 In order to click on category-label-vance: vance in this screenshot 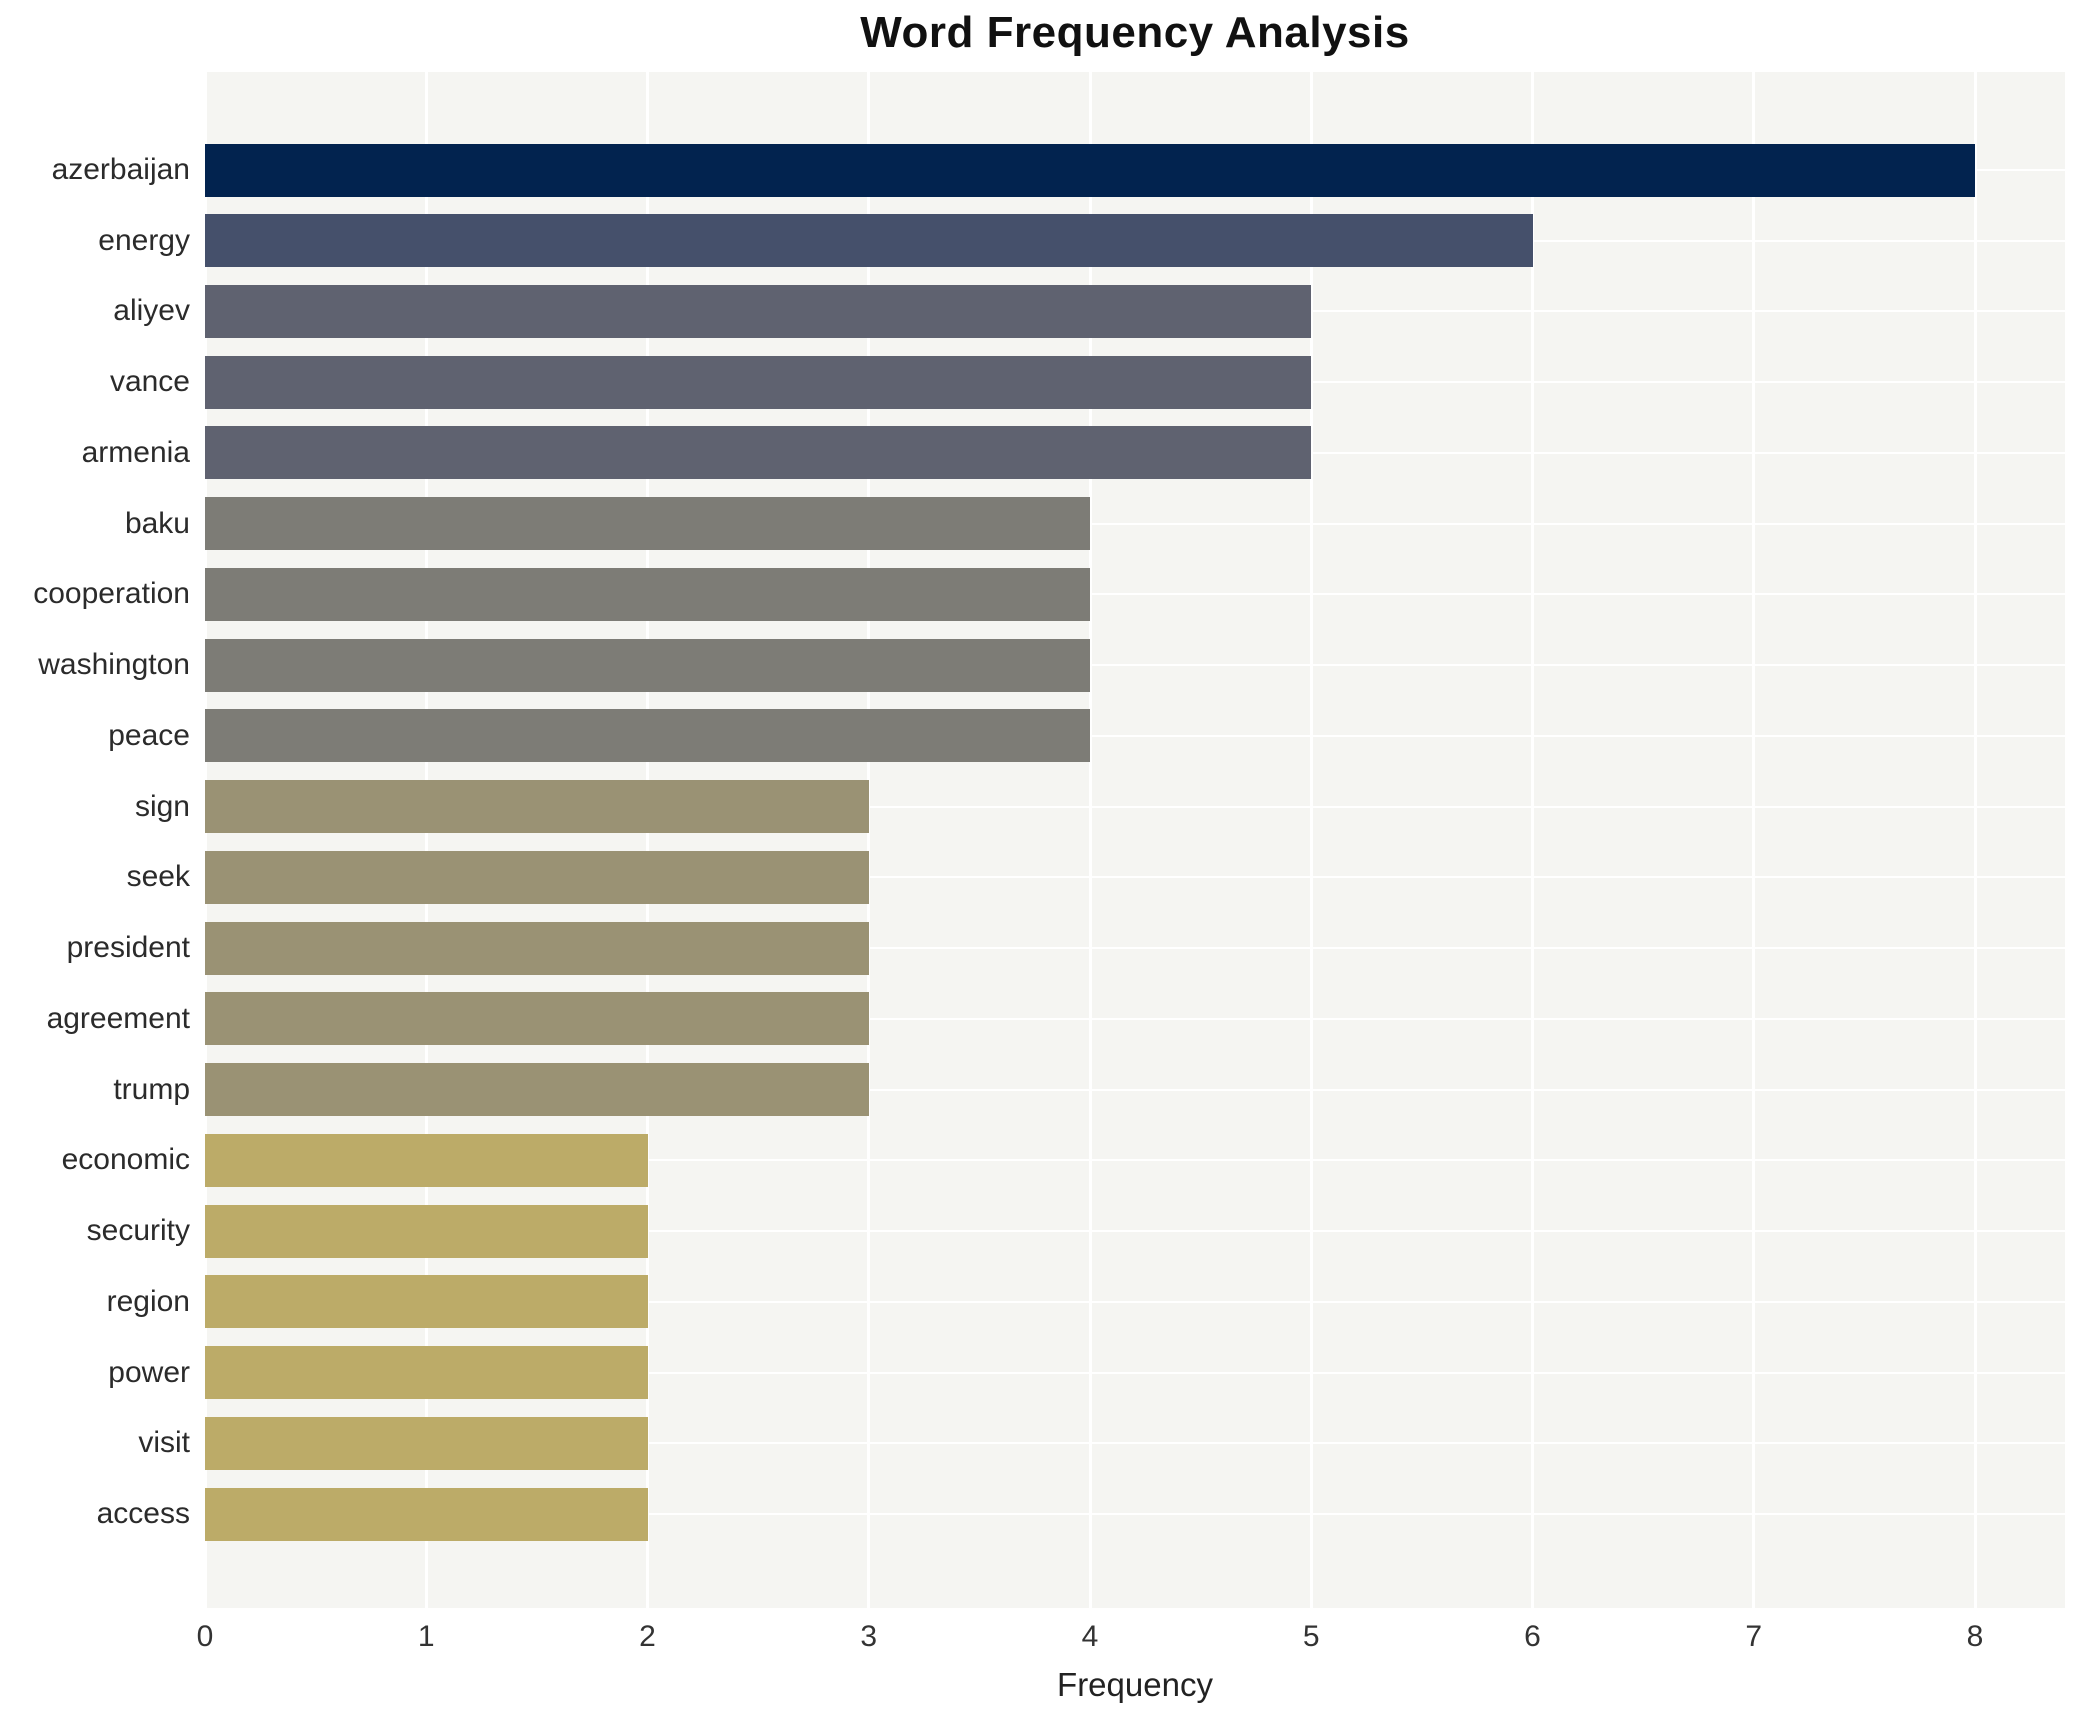, I will do `click(149, 382)`.